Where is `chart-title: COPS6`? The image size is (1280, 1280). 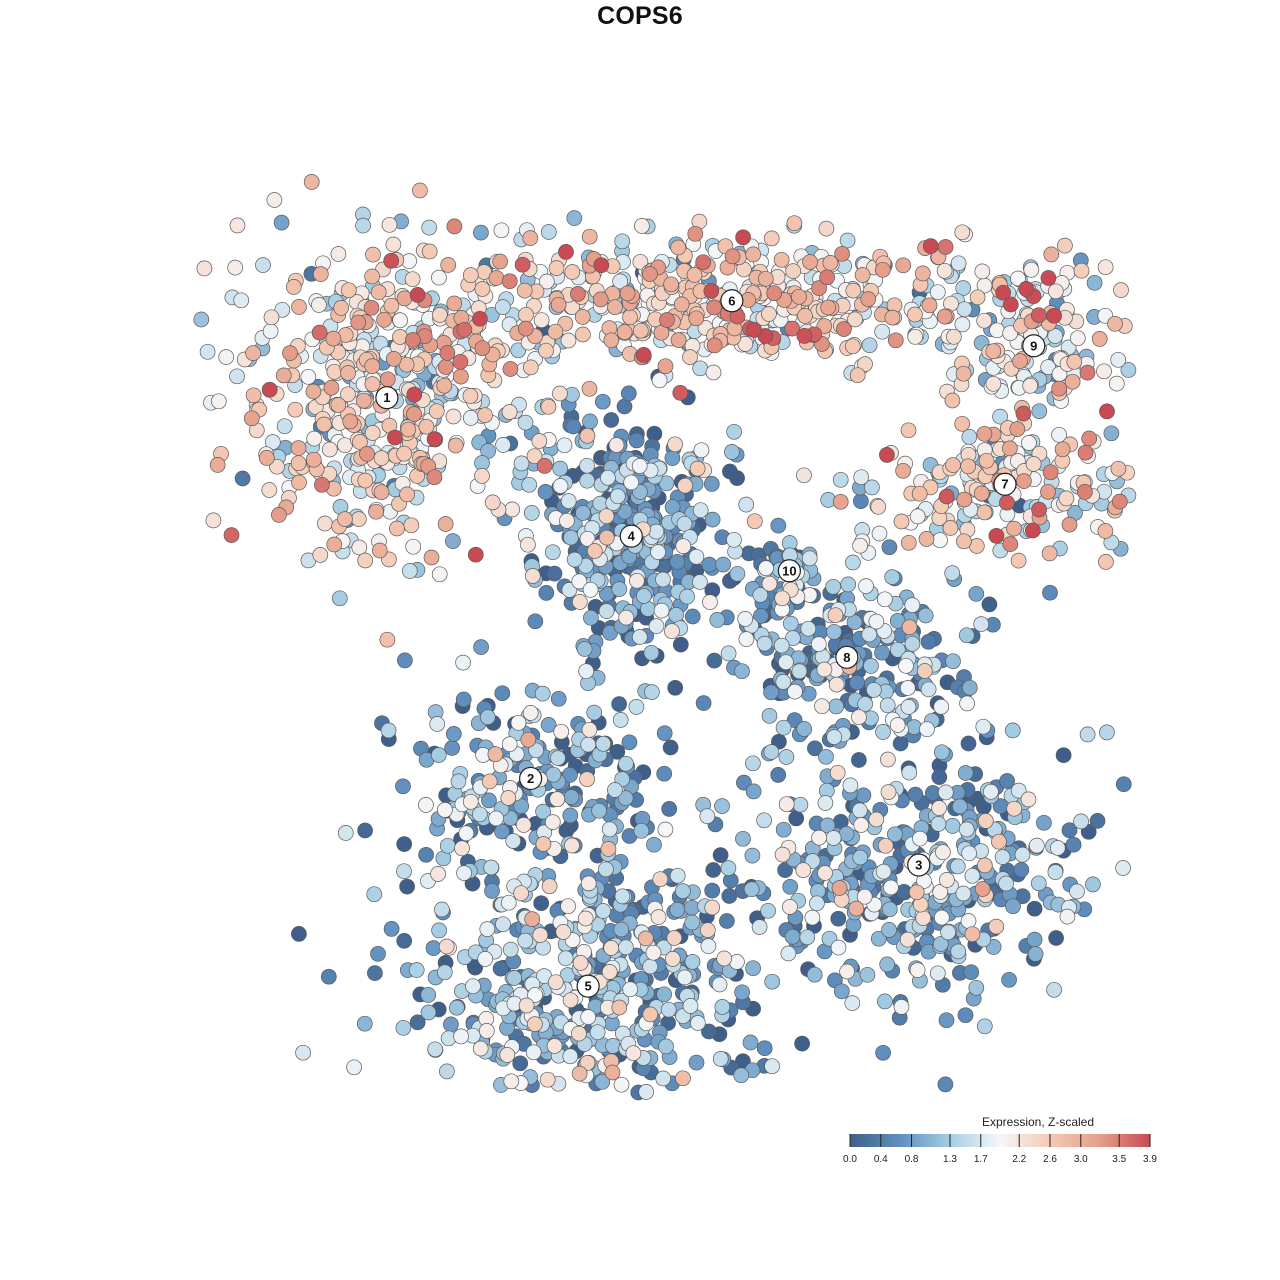 chart-title: COPS6 is located at coordinates (640, 16).